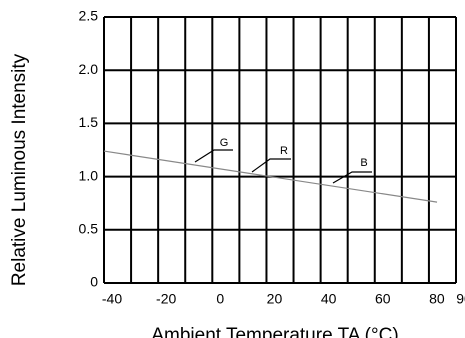 The width and height of the screenshot is (465, 338). What do you see at coordinates (89, 69) in the screenshot?
I see `y-tick-label: 2.0` at bounding box center [89, 69].